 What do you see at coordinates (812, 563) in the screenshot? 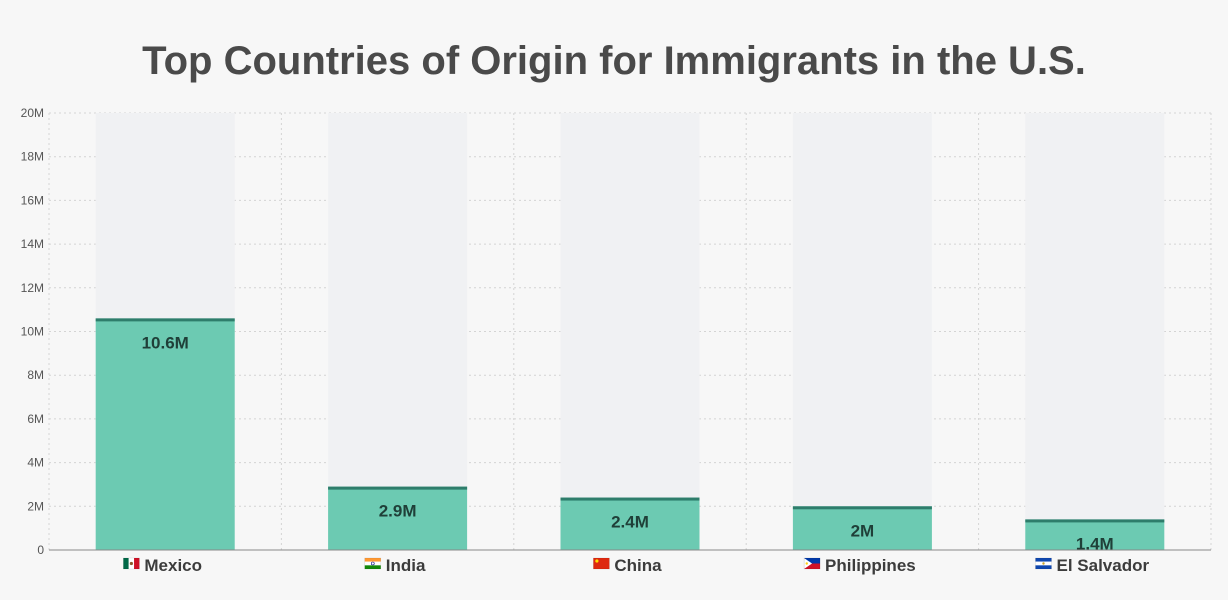
I see `philippines-flag-icon` at bounding box center [812, 563].